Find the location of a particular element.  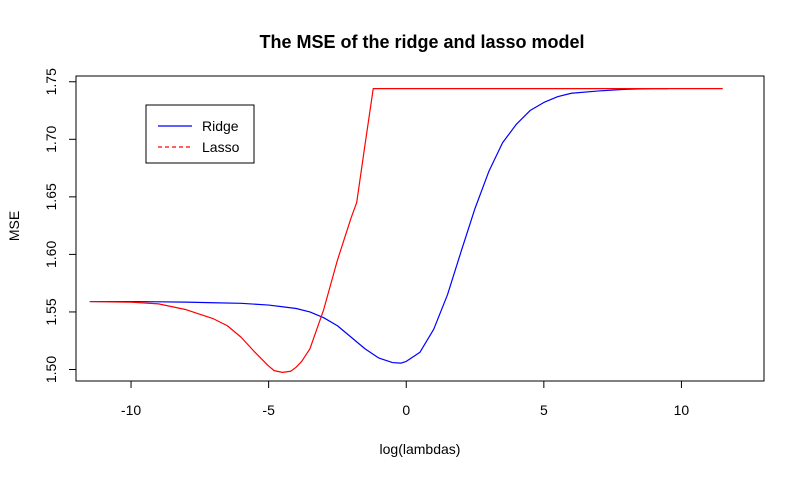

y-tick-label: 1.65 is located at coordinates (51, 196).